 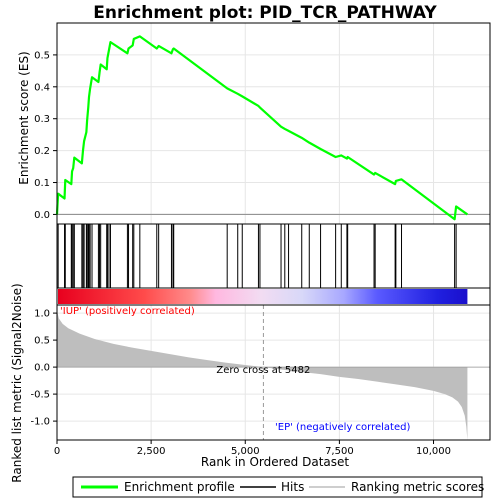 What do you see at coordinates (40, 422) in the screenshot?
I see `metric-y-tick-label: -1.0` at bounding box center [40, 422].